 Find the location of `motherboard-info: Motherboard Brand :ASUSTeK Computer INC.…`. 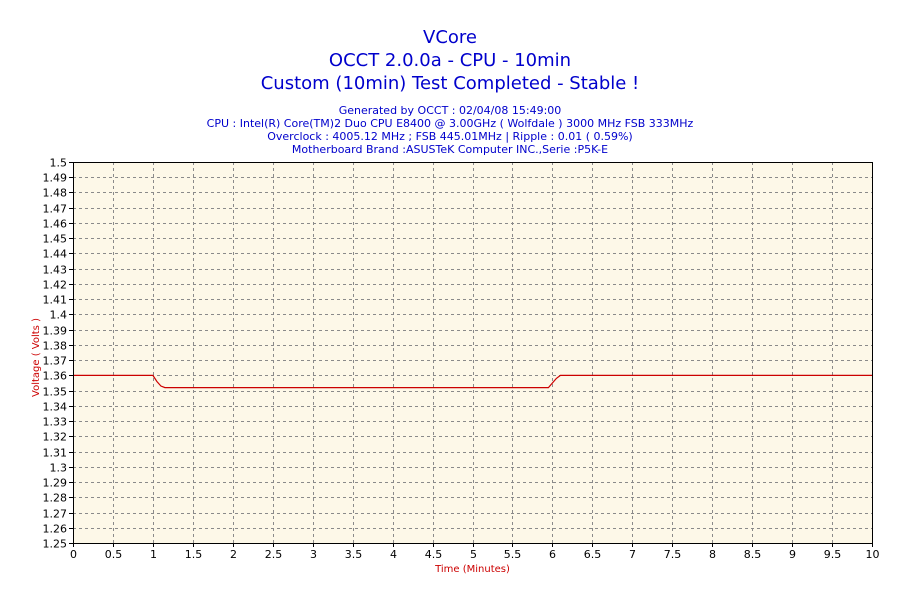

motherboard-info: Motherboard Brand :ASUSTeK Computer INC.… is located at coordinates (450, 149).